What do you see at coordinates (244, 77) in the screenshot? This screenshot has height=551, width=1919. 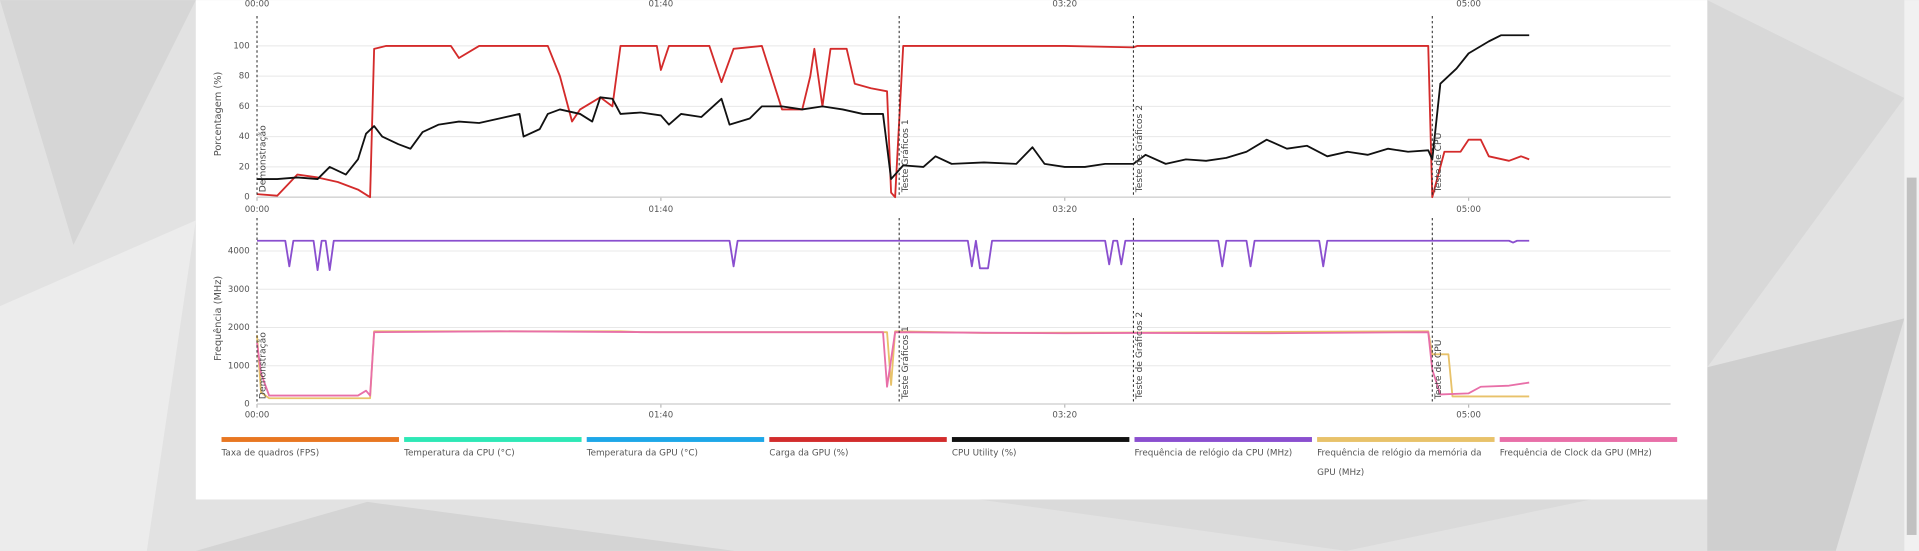 I see `y-tick-label: 80` at bounding box center [244, 77].